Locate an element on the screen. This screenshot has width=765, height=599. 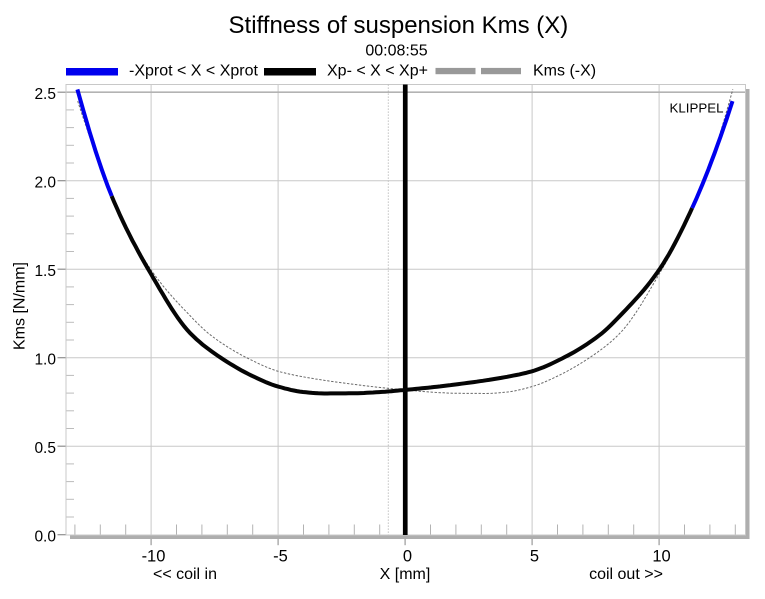
svg-text:Stiffness of suspension Kms (X: Stiffness of suspension Kms (X) is located at coordinates (399, 25).